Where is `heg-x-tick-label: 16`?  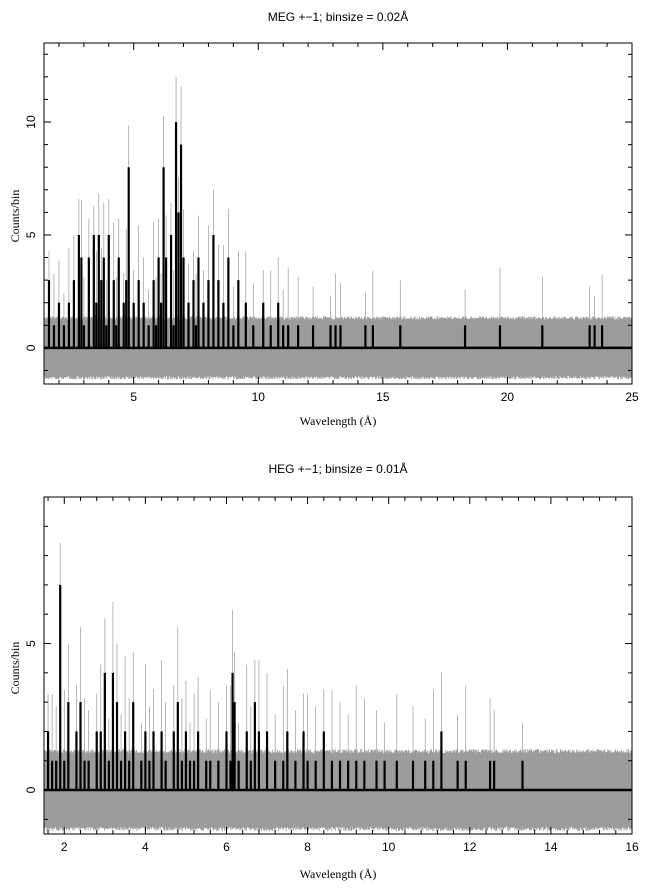
heg-x-tick-label: 16 is located at coordinates (632, 847).